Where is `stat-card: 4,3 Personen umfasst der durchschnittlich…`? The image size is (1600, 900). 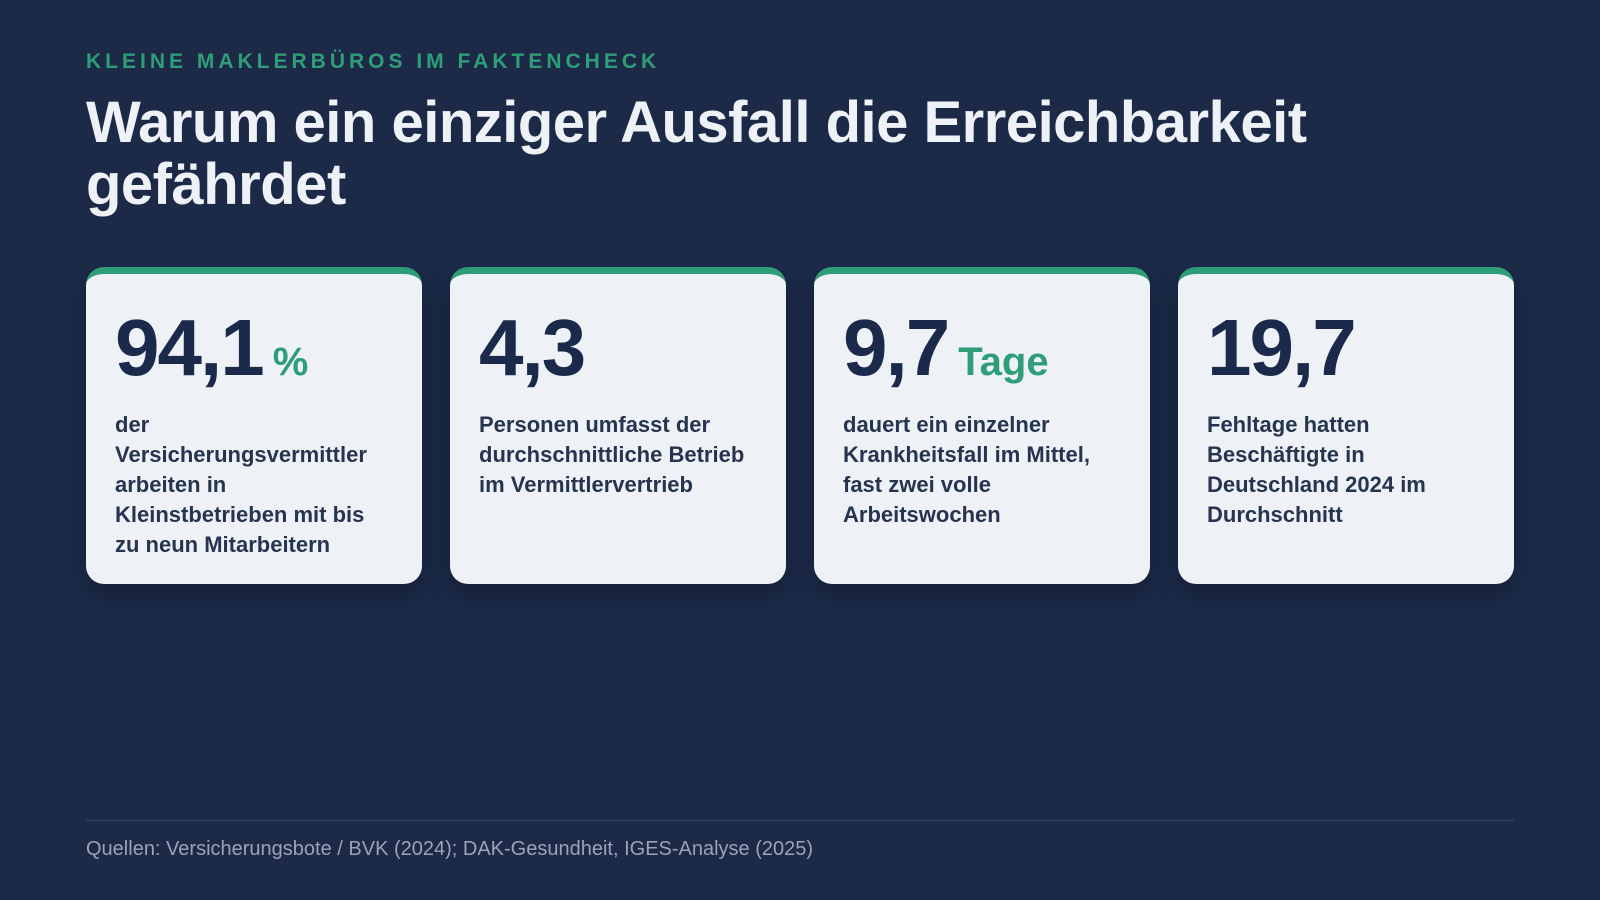
stat-card: 4,3 Personen umfasst der durchschnittlich… is located at coordinates (618, 425).